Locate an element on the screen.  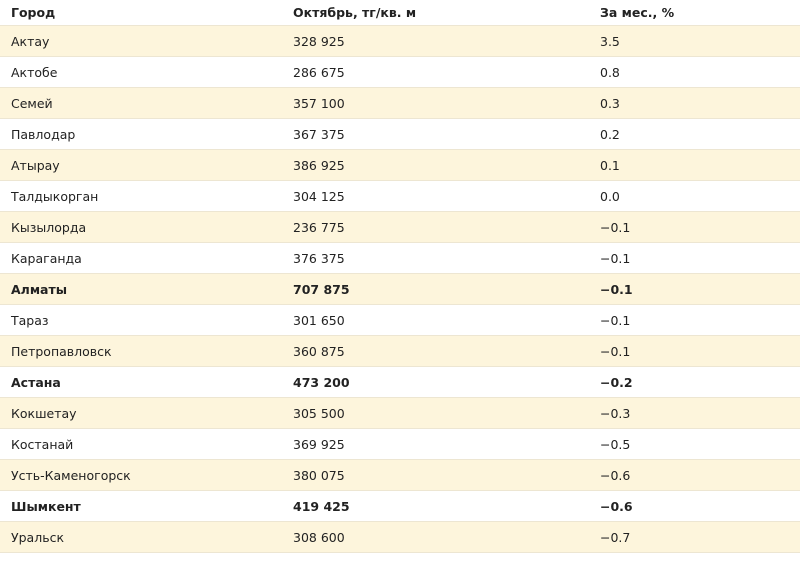
cell-price: 386 925 is located at coordinates (319, 165).